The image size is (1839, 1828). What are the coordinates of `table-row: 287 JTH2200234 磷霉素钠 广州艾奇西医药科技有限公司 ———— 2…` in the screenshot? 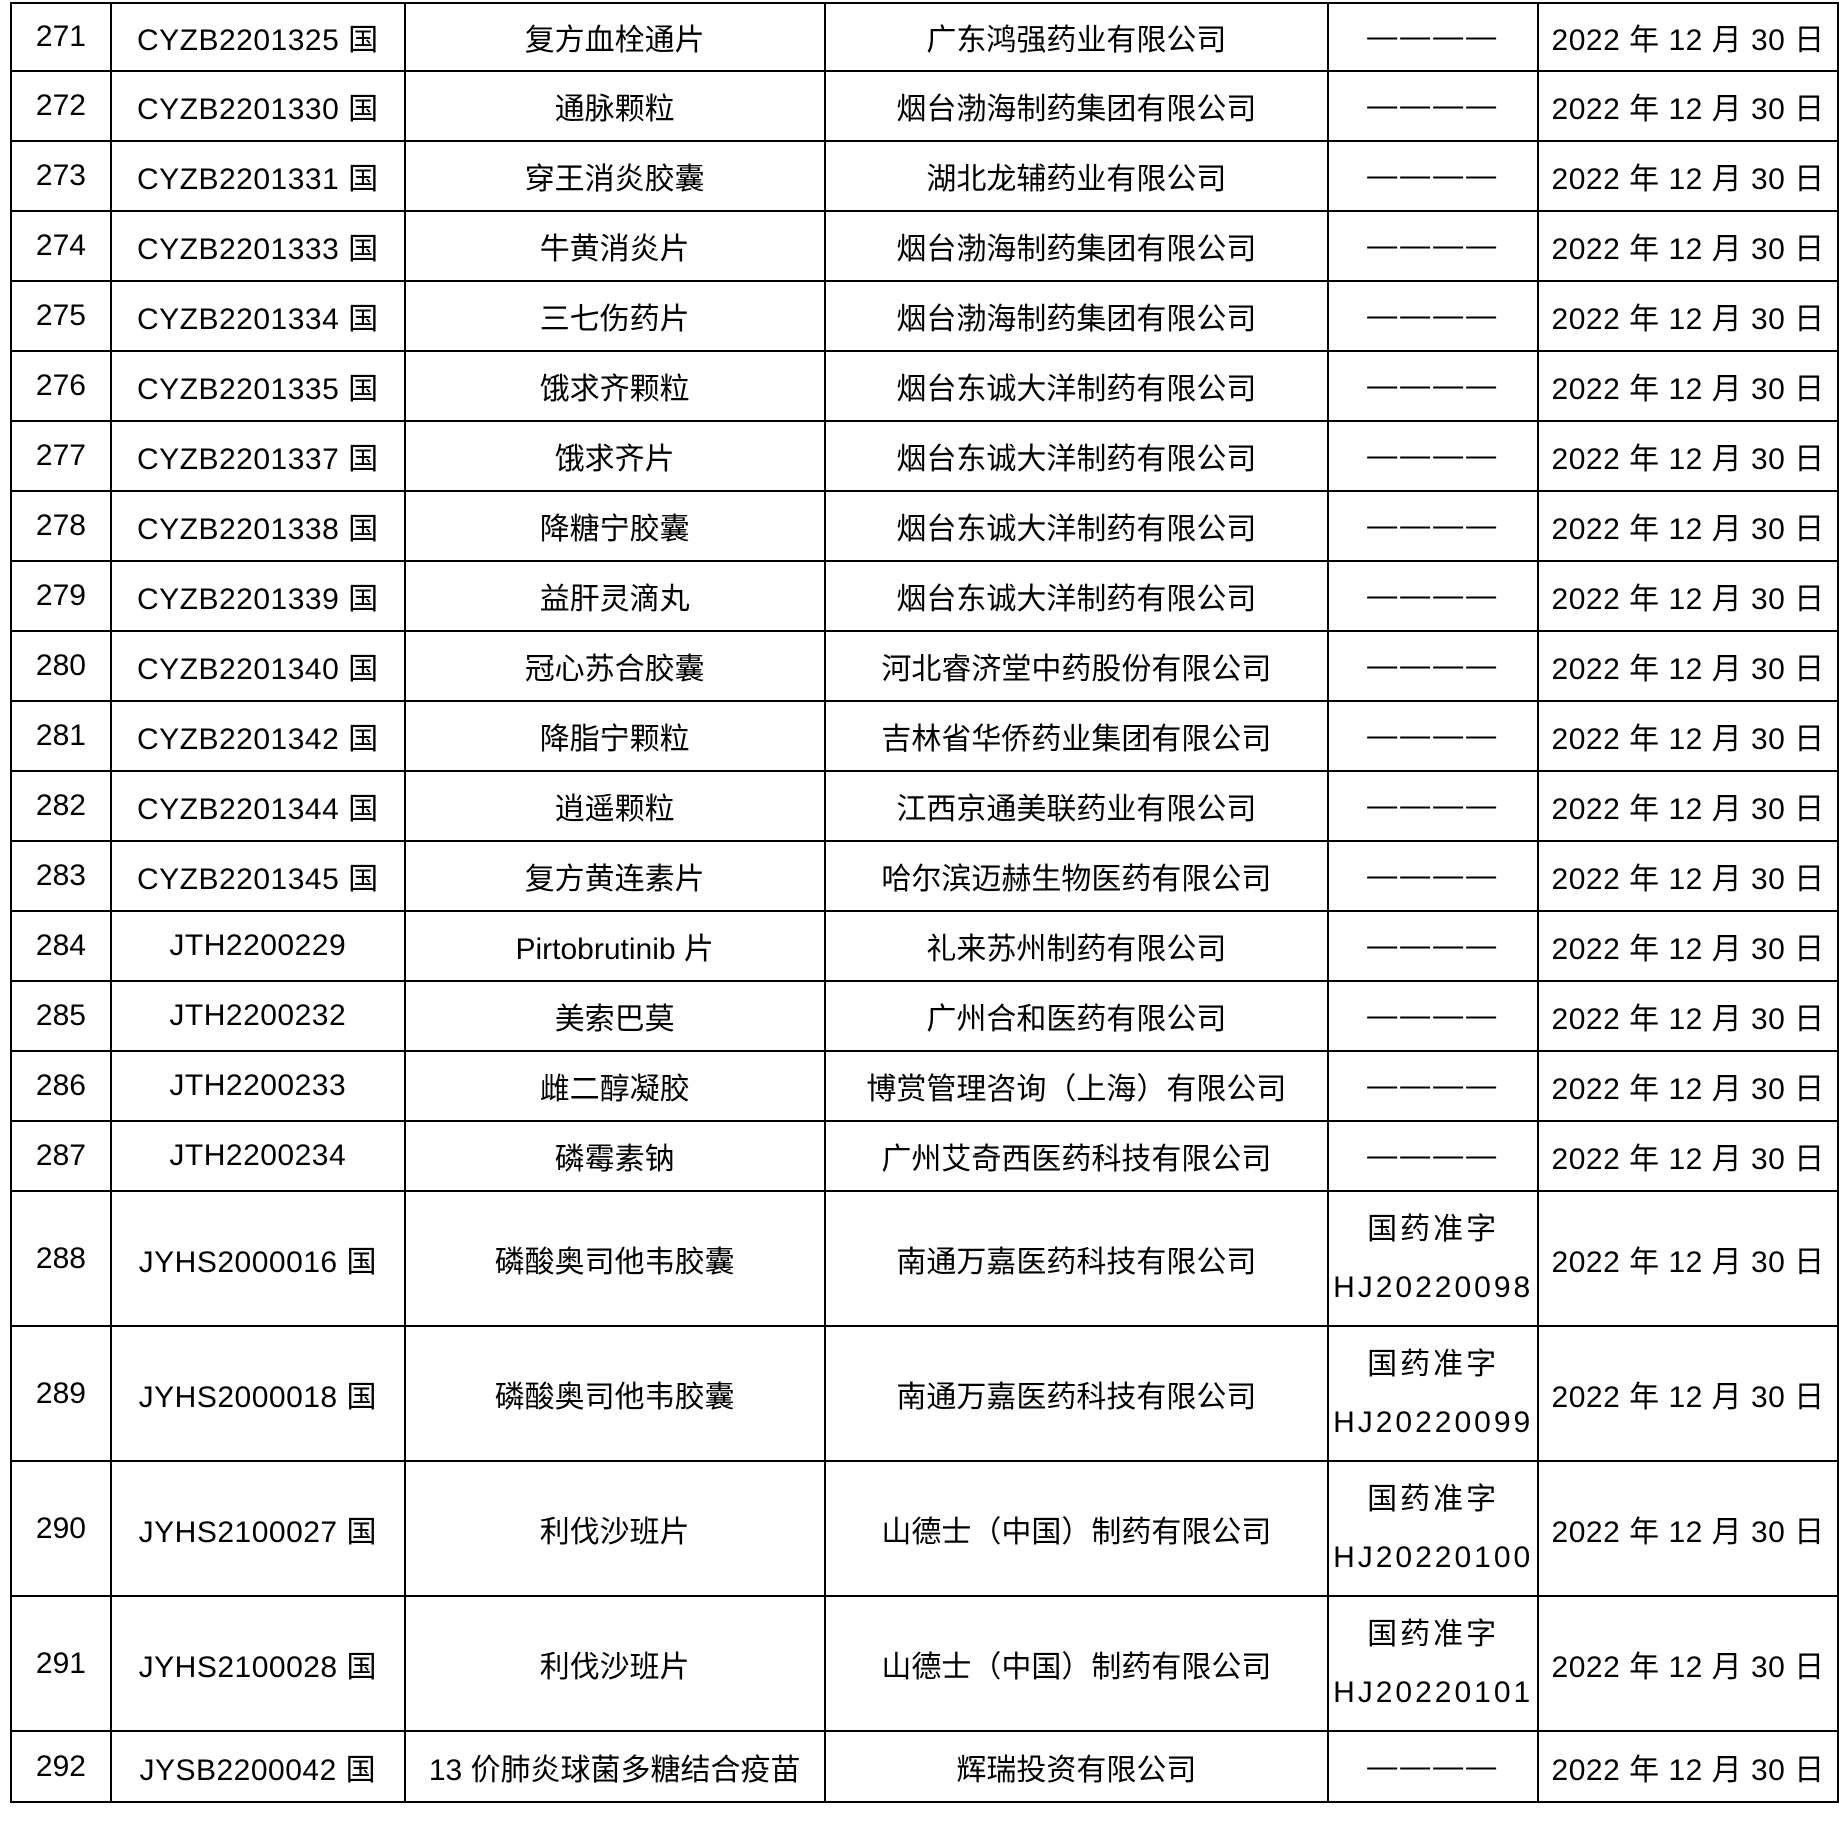 It's located at (924, 1156).